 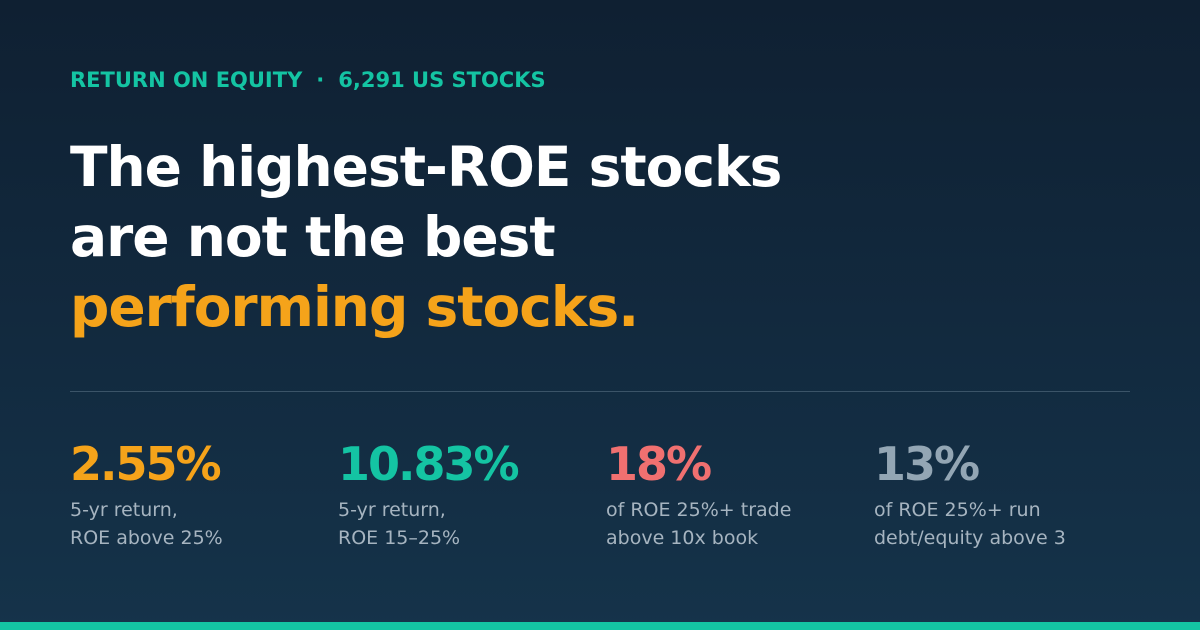 I want to click on stat-description-line: debt/equity above 3, so click(x=970, y=538).